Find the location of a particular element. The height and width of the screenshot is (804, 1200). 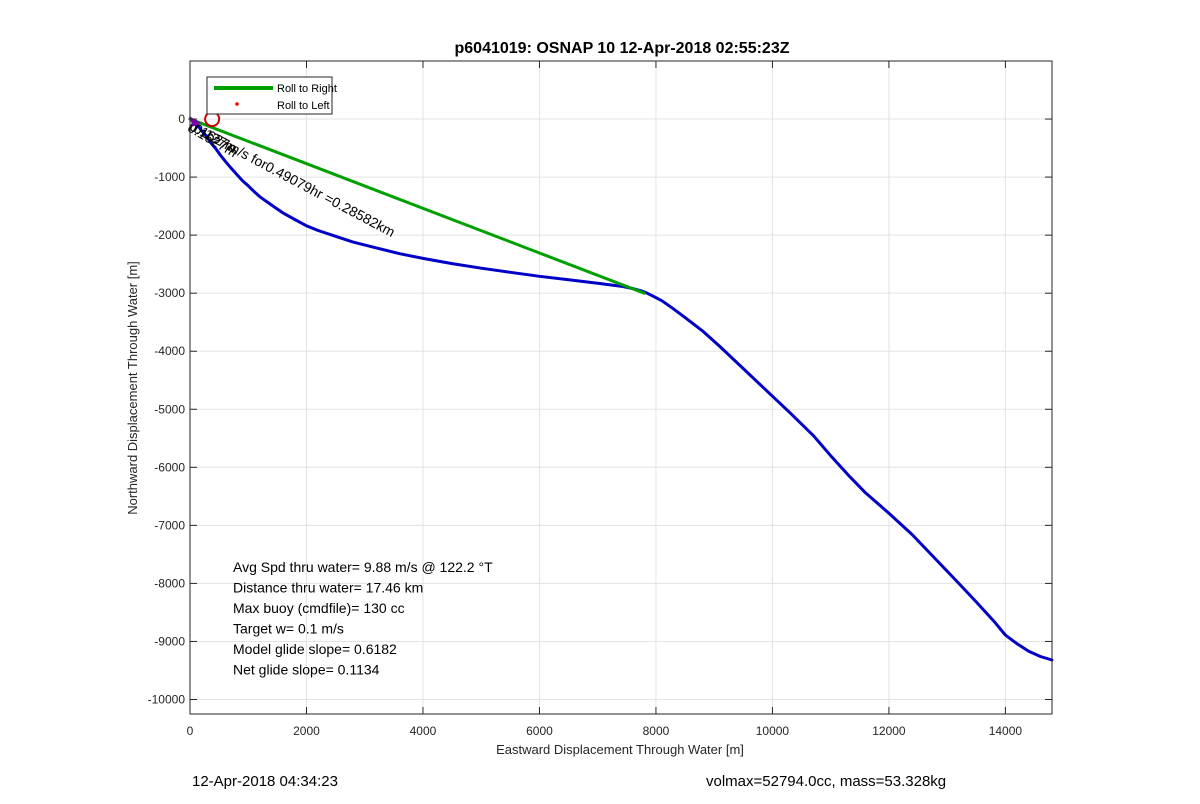

y-tick-label: -2000 is located at coordinates (169, 235).